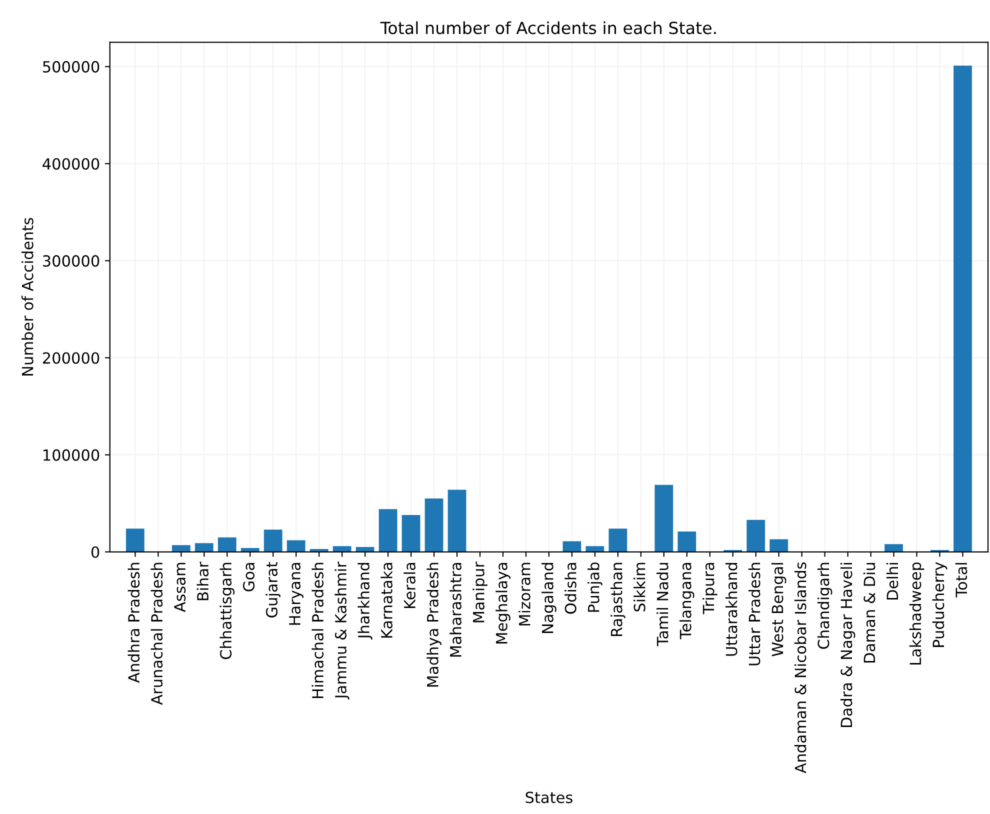  Describe the element at coordinates (456, 610) in the screenshot. I see `x-tick-label: Maharashtra` at that location.